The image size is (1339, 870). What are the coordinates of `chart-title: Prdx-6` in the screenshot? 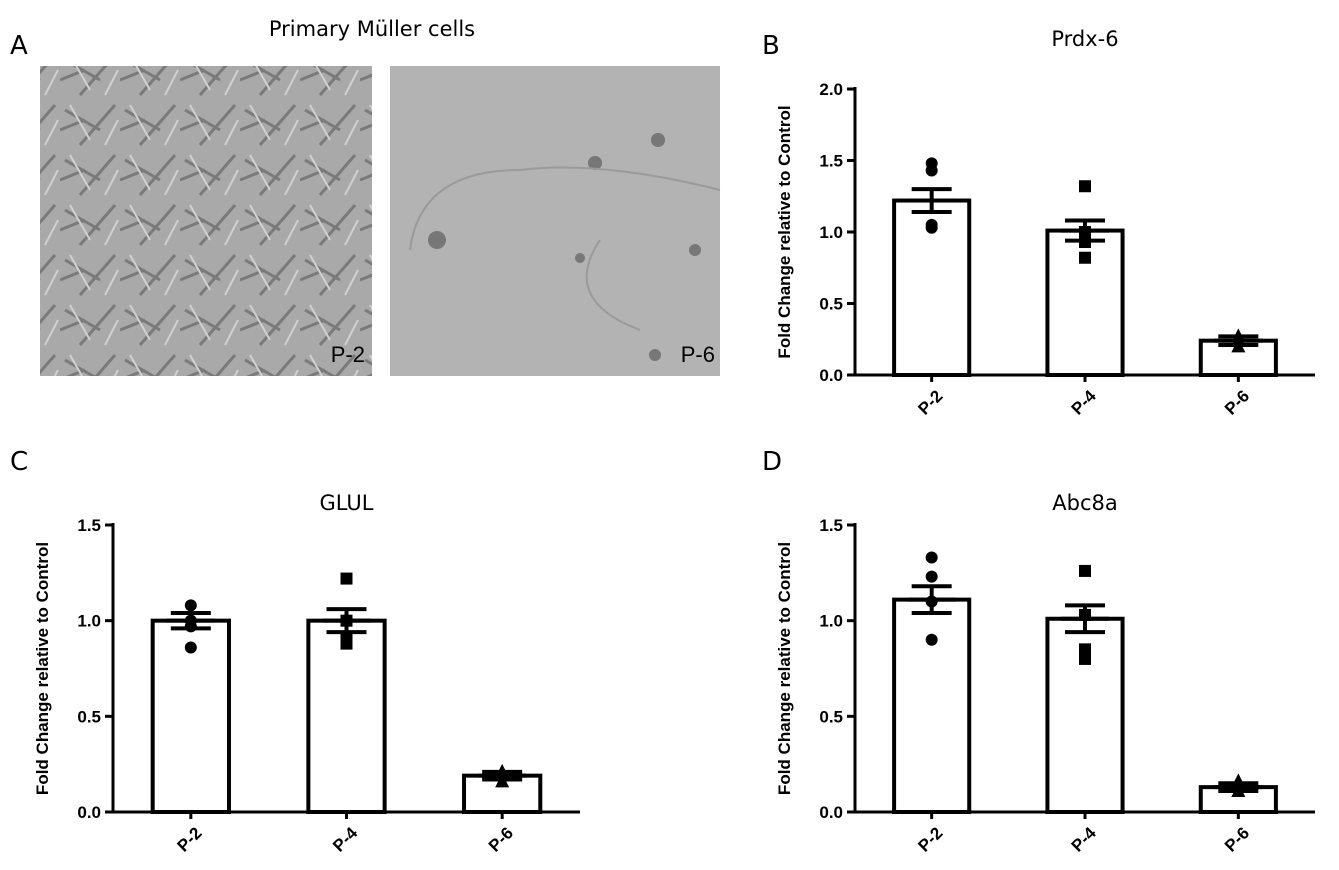 It's located at (1084, 39).